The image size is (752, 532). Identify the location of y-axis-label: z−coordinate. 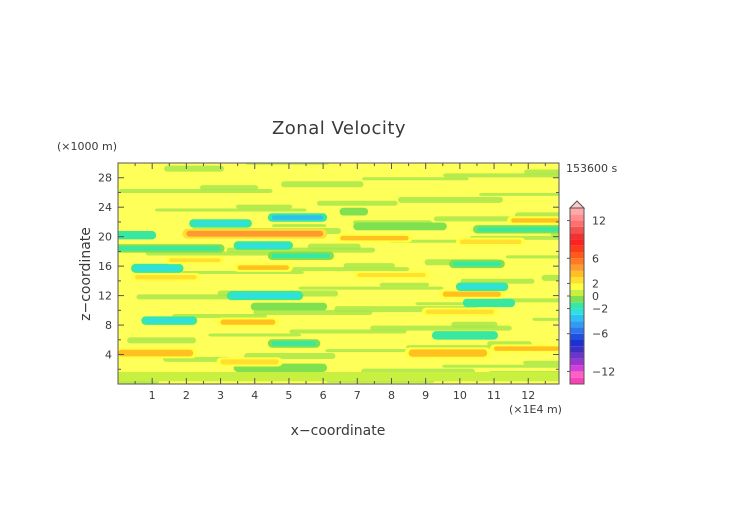
(86, 274).